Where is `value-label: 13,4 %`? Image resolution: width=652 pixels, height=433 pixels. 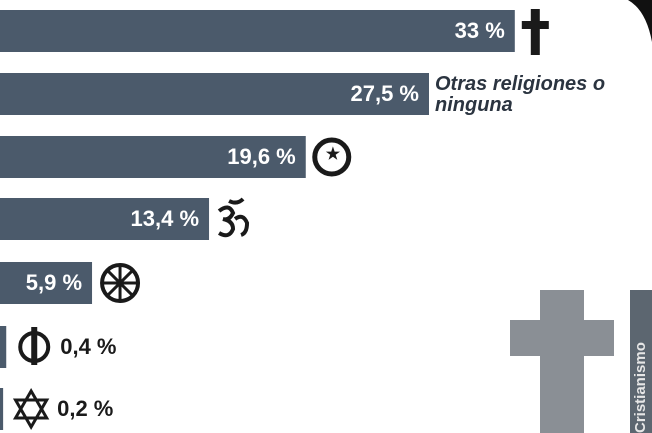
value-label: 13,4 % is located at coordinates (165, 218).